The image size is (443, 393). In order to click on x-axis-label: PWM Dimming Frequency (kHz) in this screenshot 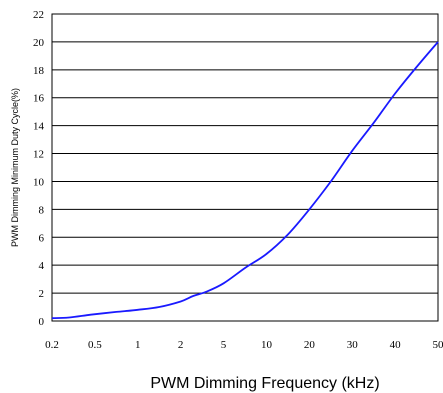, I will do `click(264, 383)`.